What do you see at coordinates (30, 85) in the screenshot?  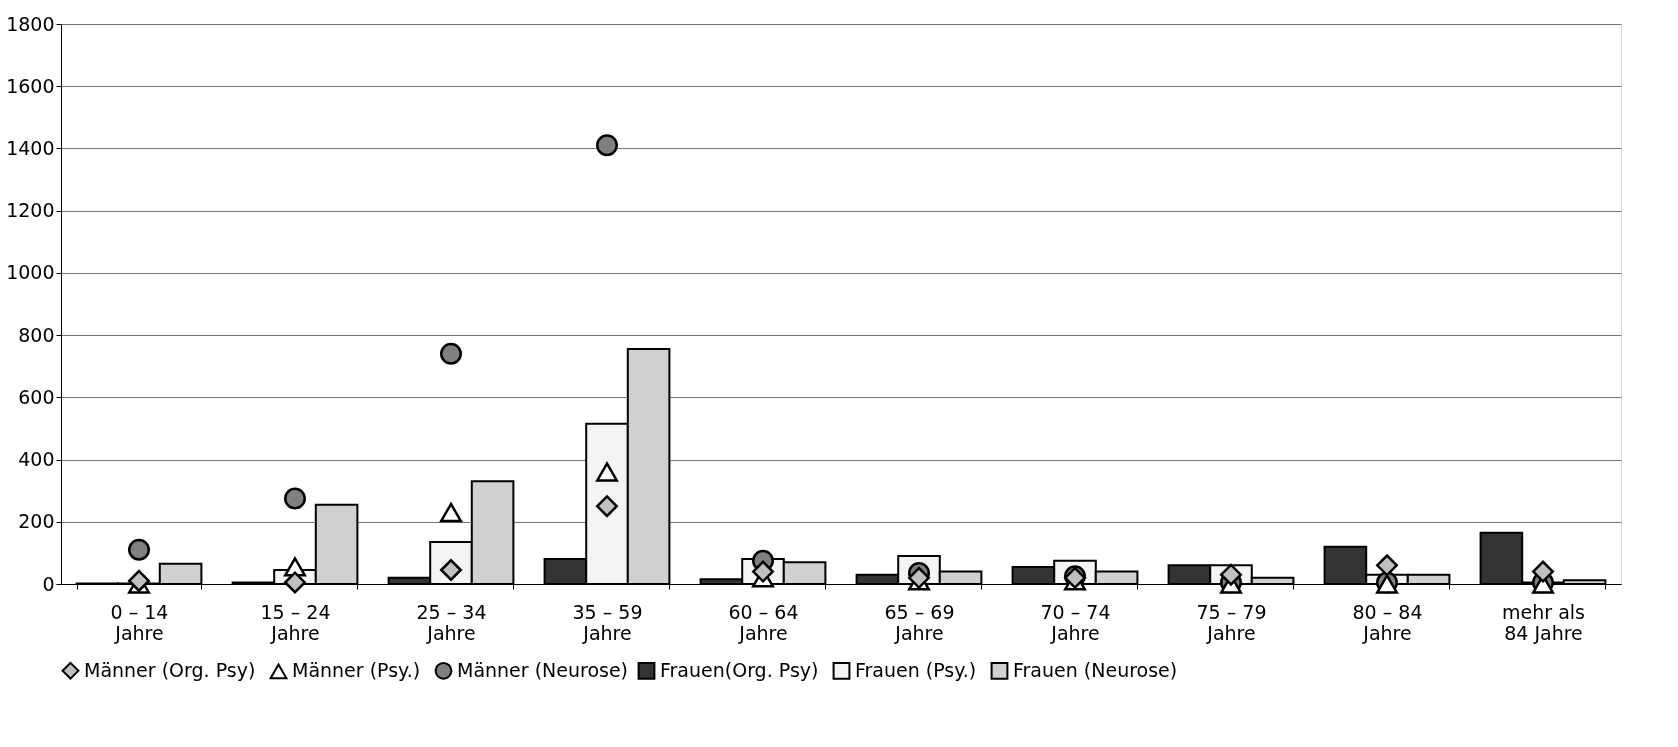 I see `y-tick-label: 1600` at bounding box center [30, 85].